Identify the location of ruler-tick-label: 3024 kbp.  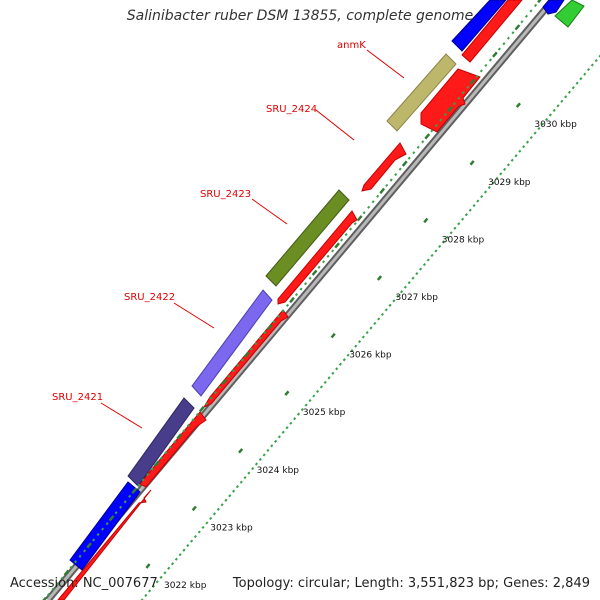
(278, 471).